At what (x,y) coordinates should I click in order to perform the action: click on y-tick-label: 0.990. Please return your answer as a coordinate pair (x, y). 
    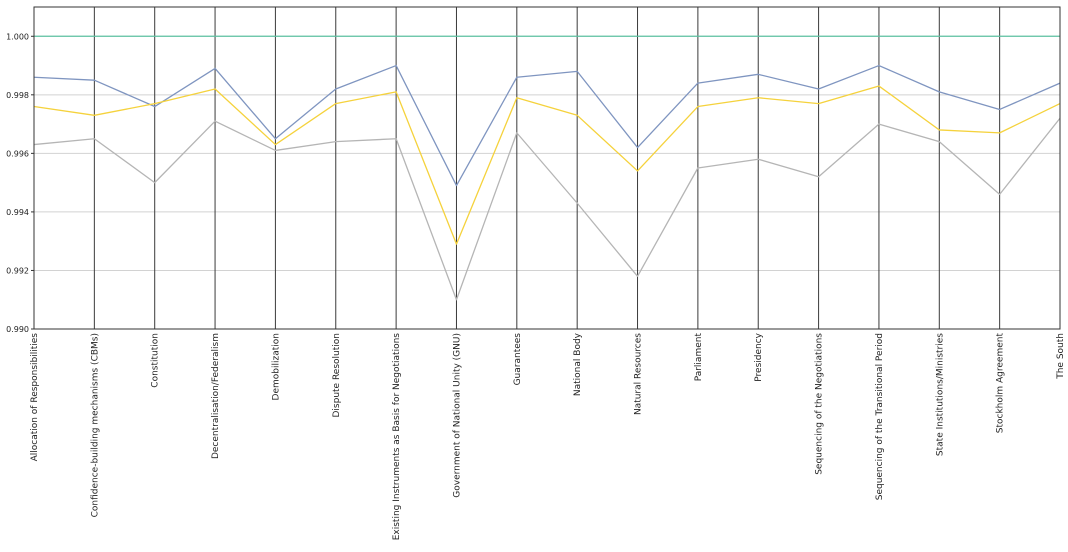
    Looking at the image, I should click on (17, 329).